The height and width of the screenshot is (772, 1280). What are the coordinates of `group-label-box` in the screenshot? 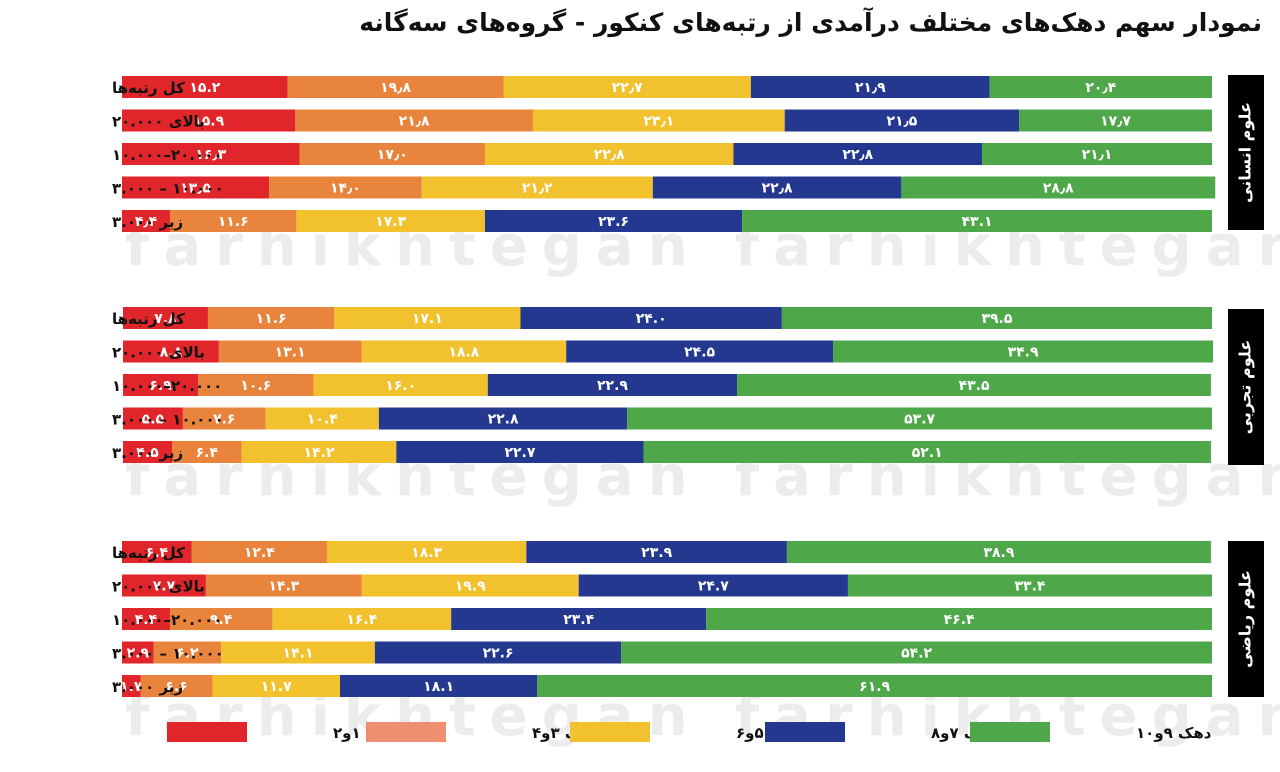 It's located at (1246, 387).